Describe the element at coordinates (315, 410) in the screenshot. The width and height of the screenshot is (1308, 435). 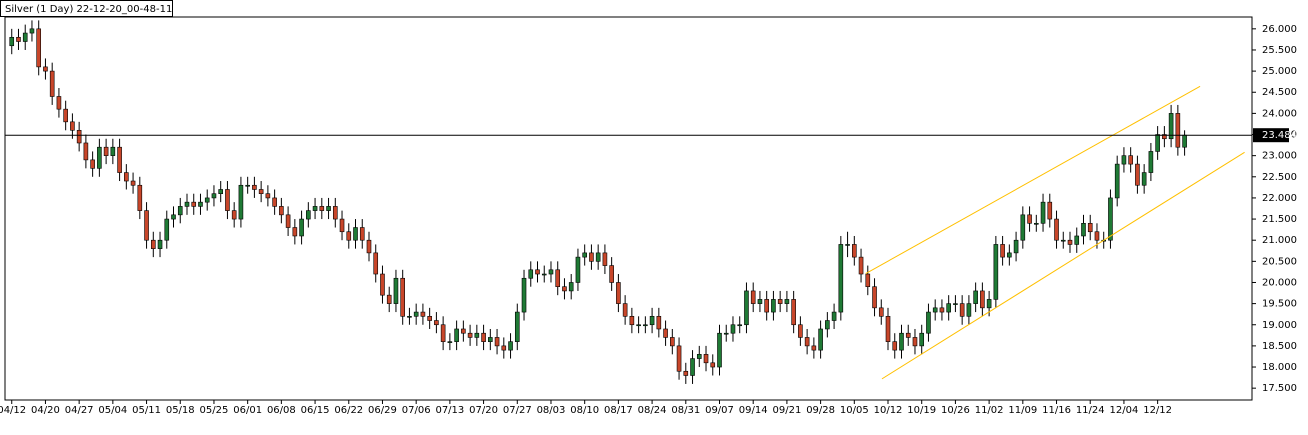
I see `x-tick-label: 06/15` at that location.